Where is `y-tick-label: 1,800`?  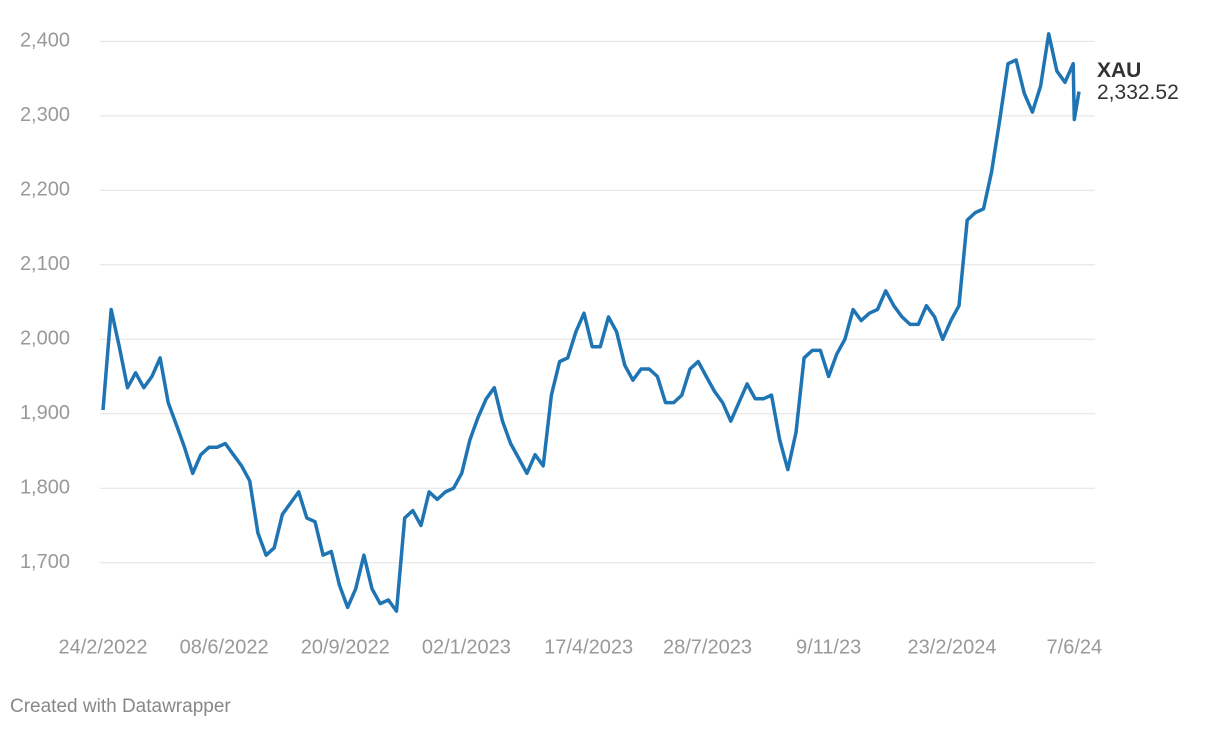
y-tick-label: 1,800 is located at coordinates (45, 487).